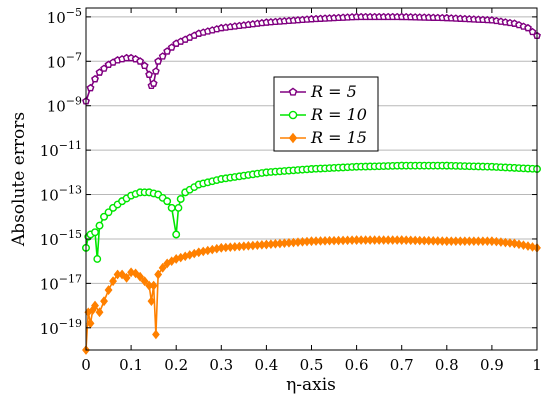 This screenshot has height=400, width=550. Describe the element at coordinates (131, 365) in the screenshot. I see `x-tick-label: 0.1` at that location.